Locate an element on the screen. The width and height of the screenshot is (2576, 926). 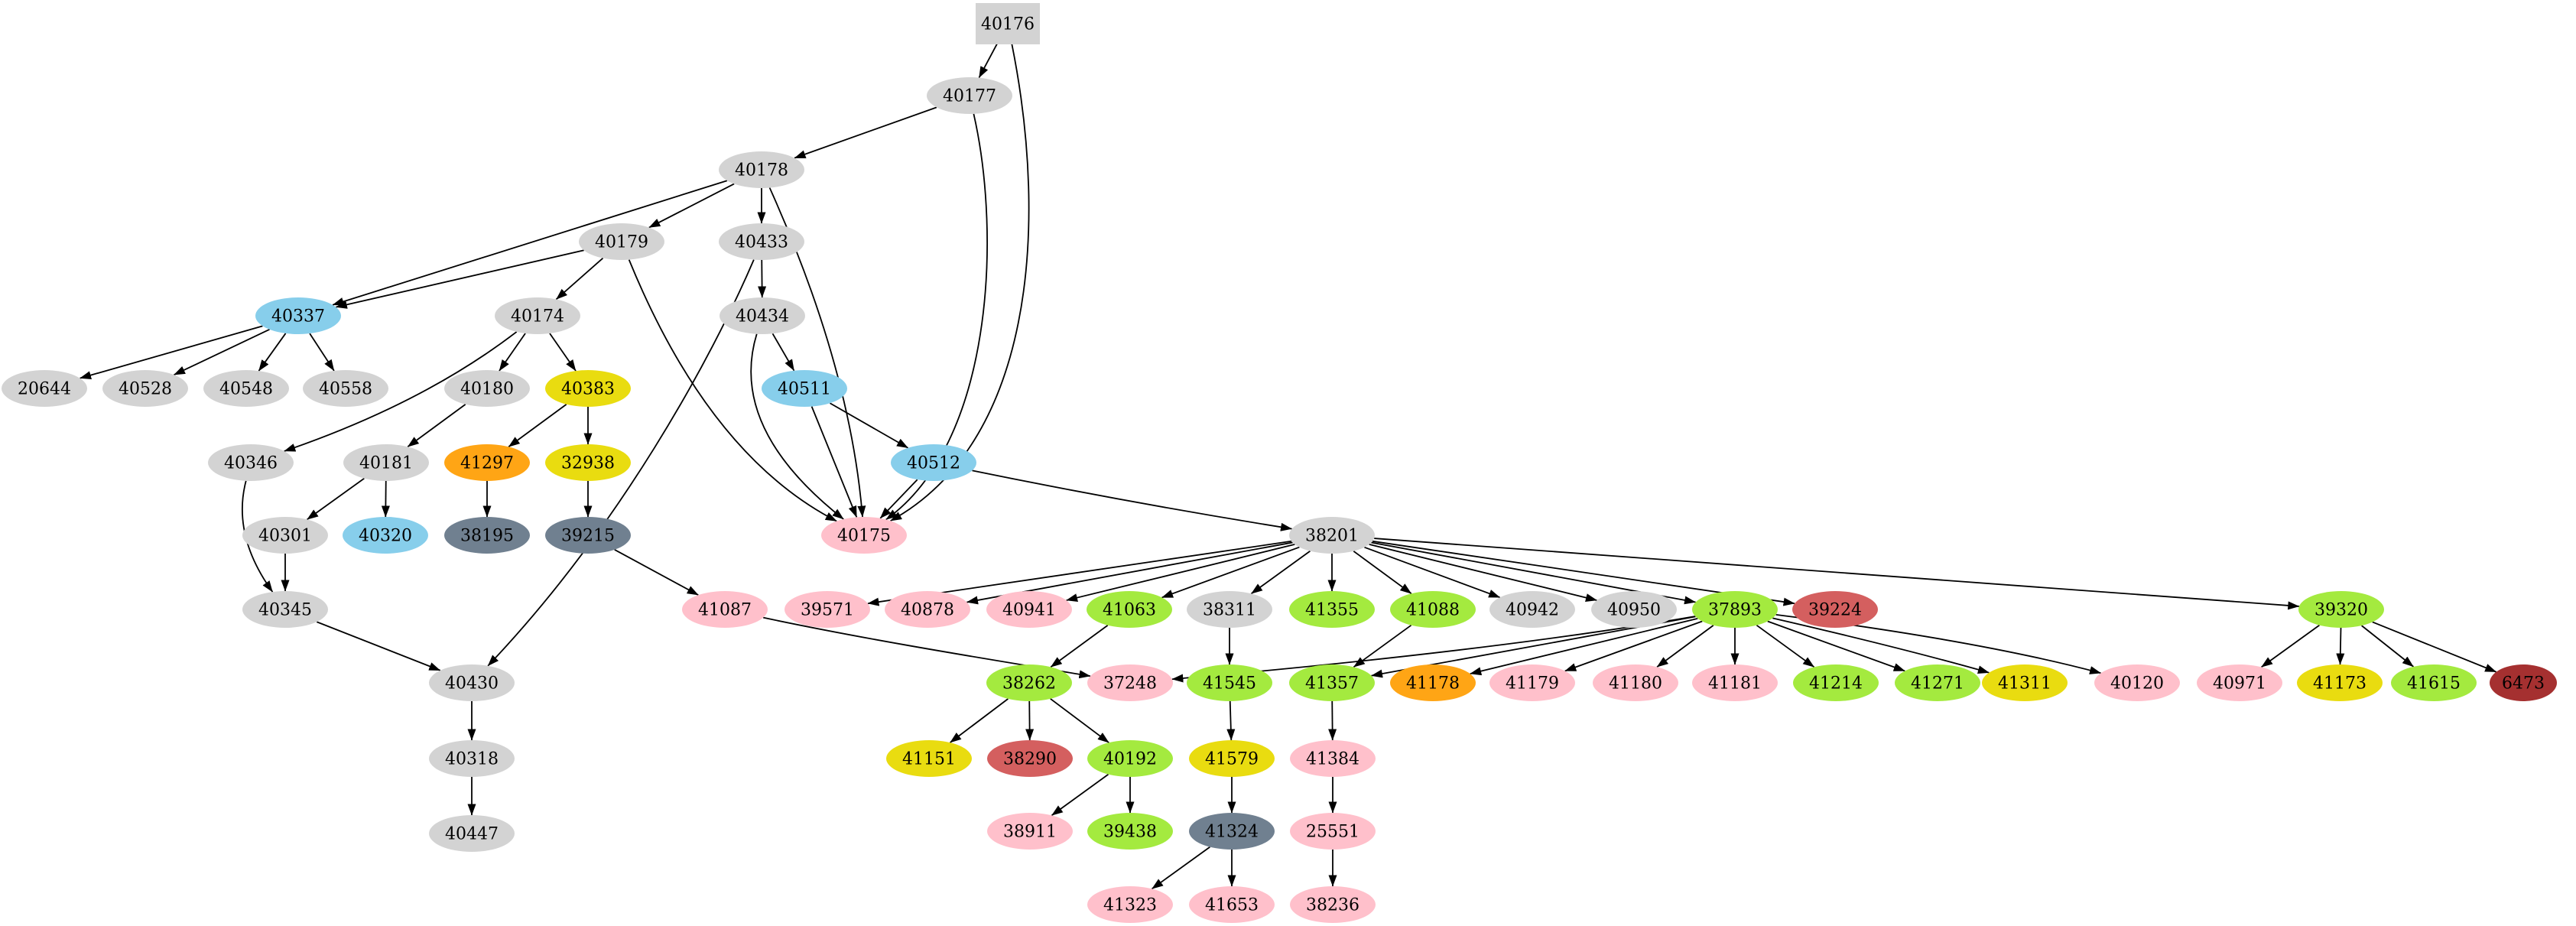
node-38911: 38911 is located at coordinates (1030, 831).